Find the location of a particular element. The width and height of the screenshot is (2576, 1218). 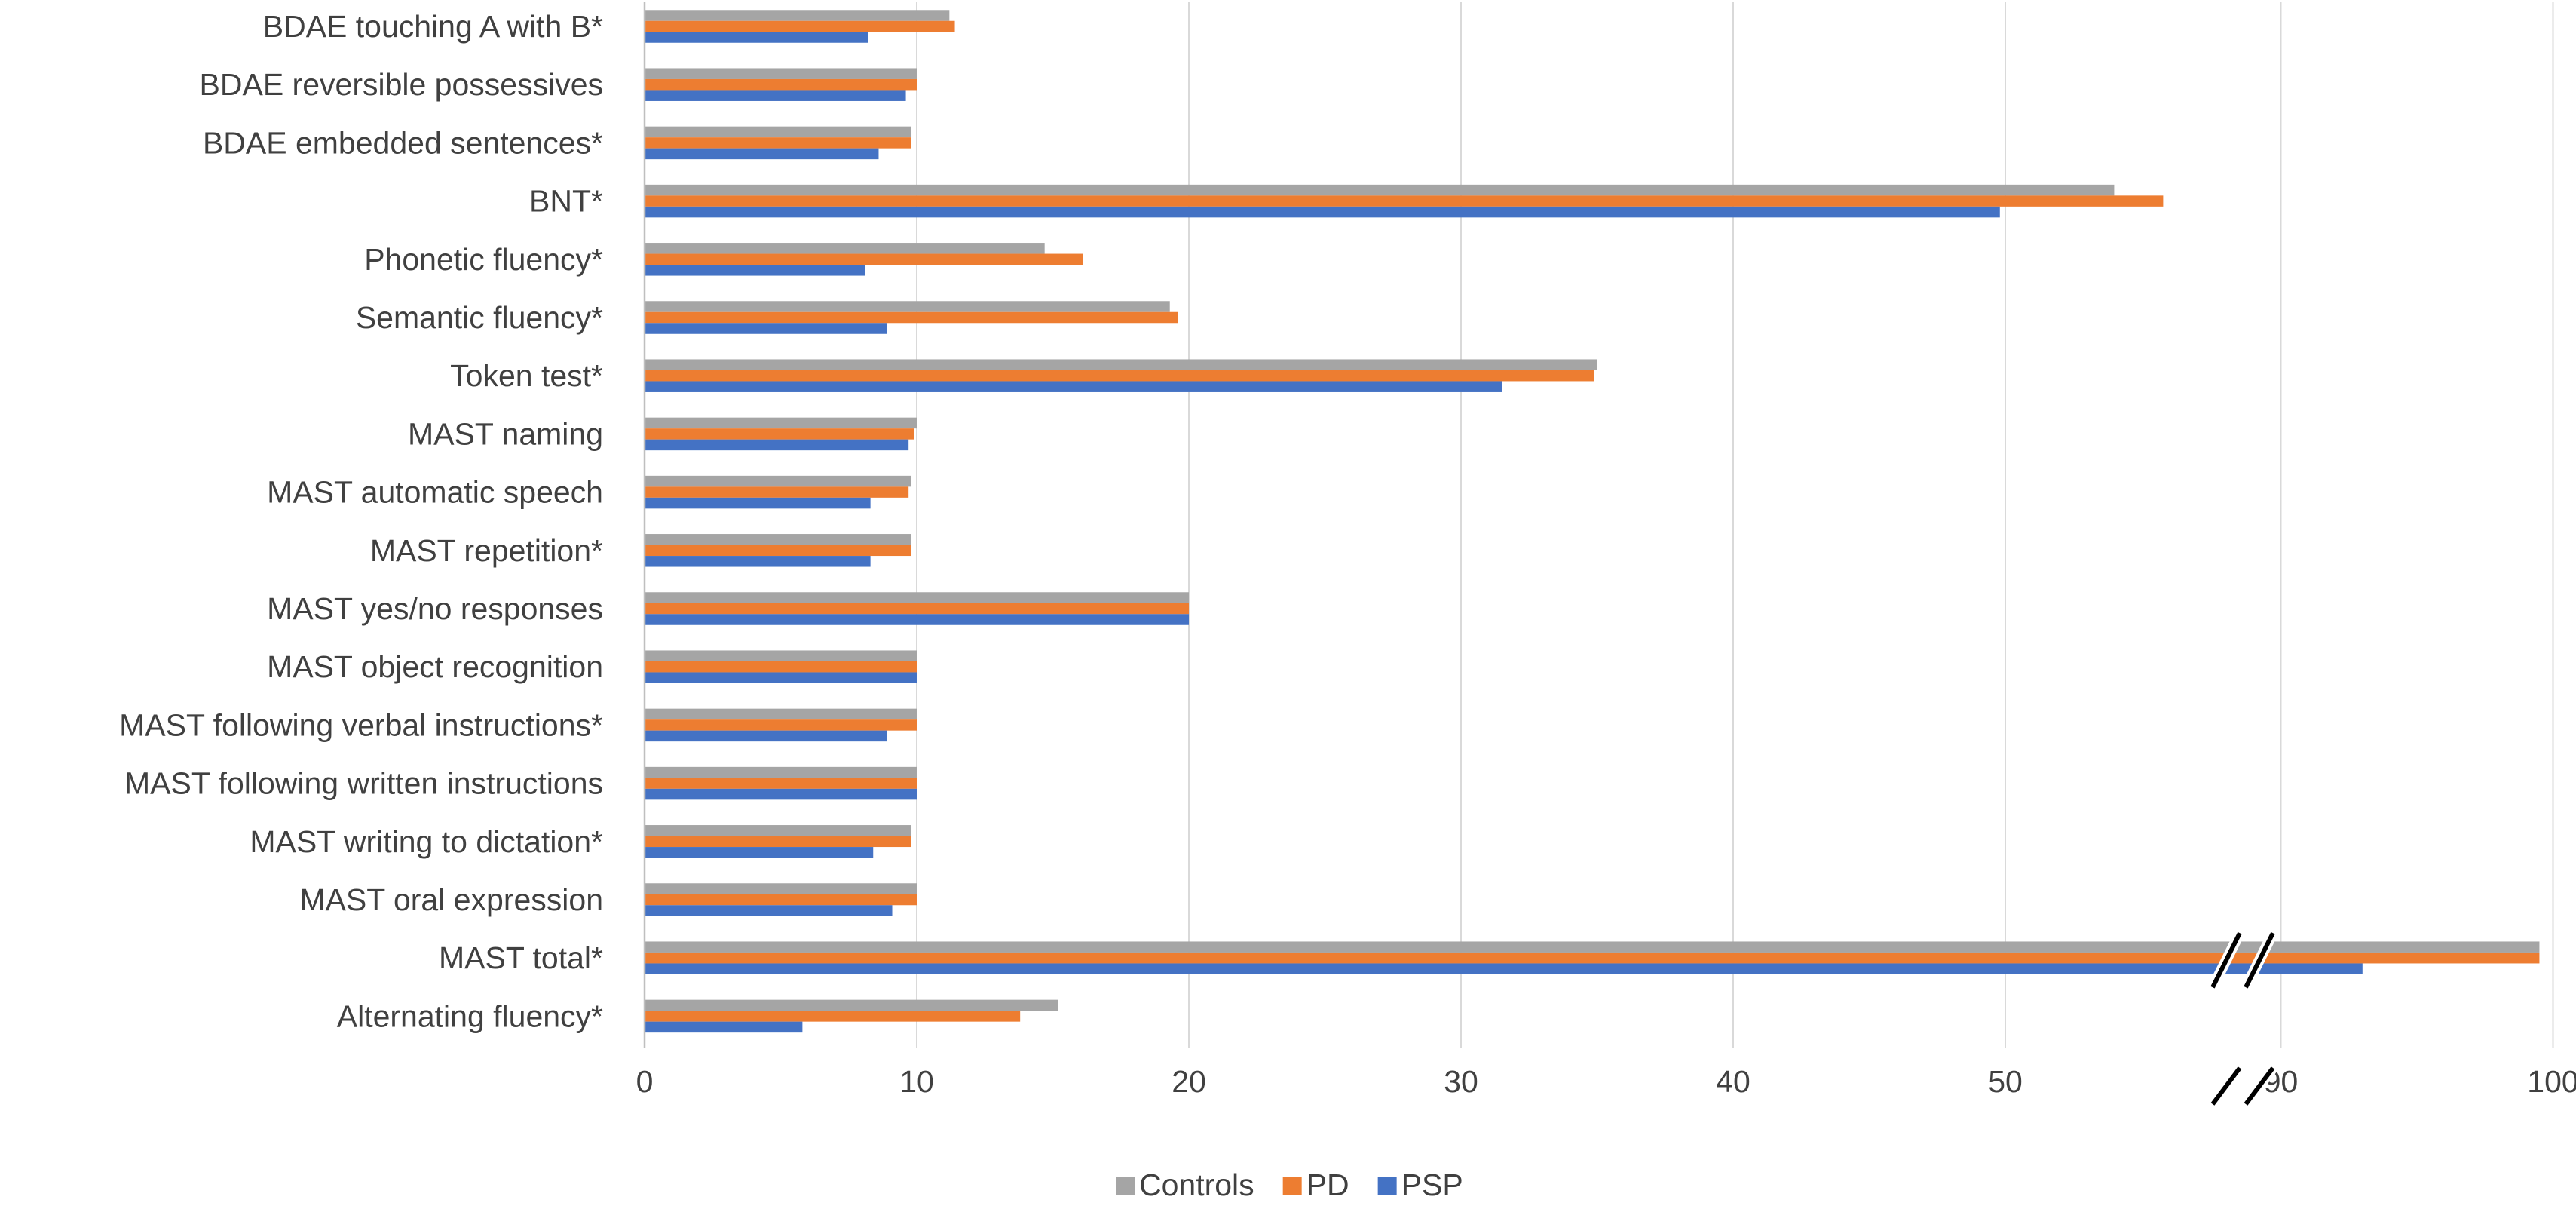

legend-item-controls: Controls is located at coordinates (1185, 1184).